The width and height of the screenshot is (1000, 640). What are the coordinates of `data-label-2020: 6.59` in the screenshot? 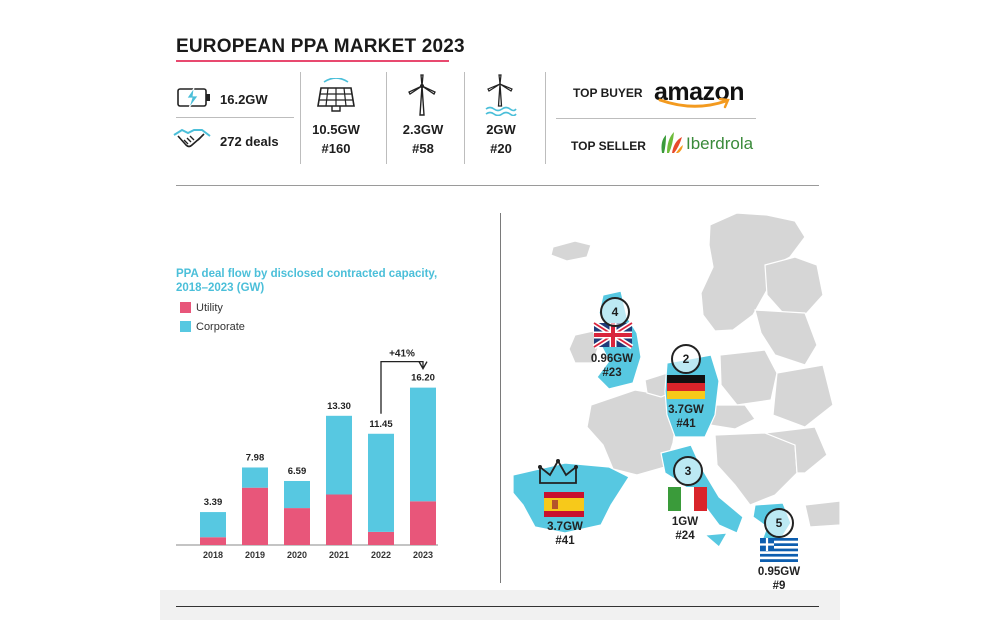 It's located at (297, 471).